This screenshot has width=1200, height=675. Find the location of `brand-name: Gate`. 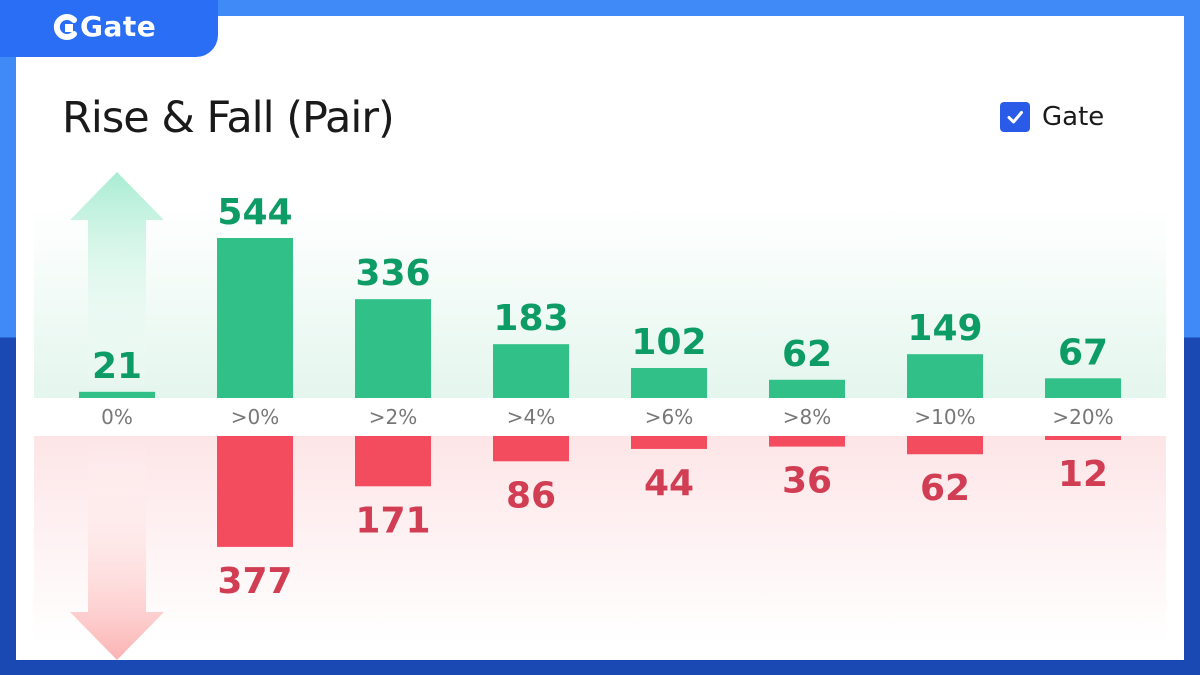

brand-name: Gate is located at coordinates (118, 26).